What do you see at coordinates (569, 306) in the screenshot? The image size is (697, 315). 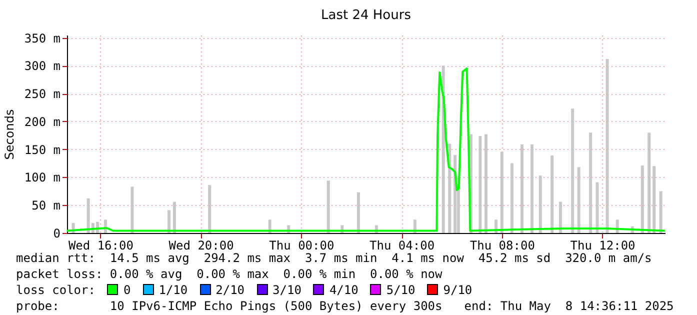 I see `text: end: Thu May 8 14:36:11 2025` at bounding box center [569, 306].